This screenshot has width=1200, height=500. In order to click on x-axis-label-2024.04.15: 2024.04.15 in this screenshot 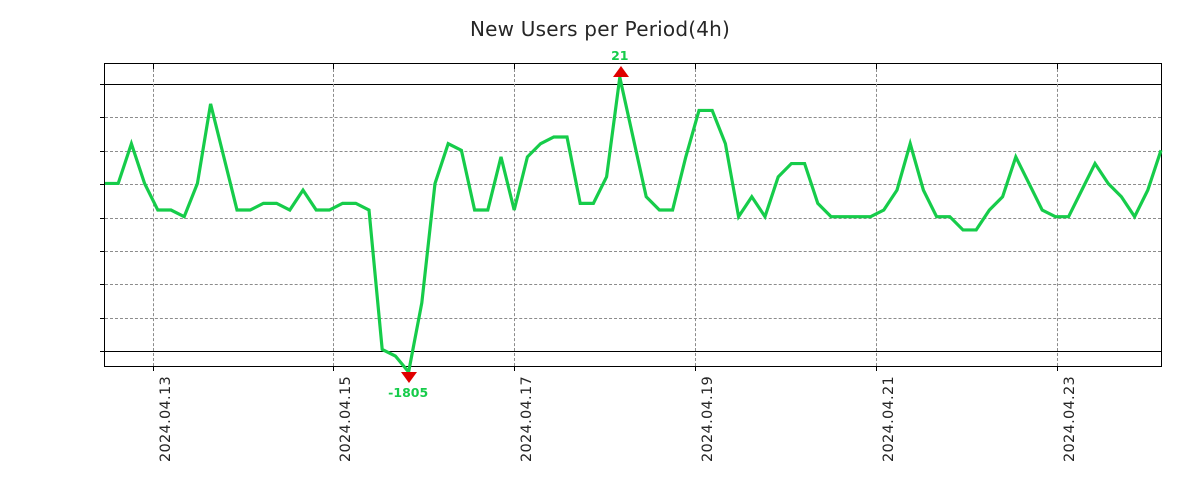, I will do `click(346, 419)`.